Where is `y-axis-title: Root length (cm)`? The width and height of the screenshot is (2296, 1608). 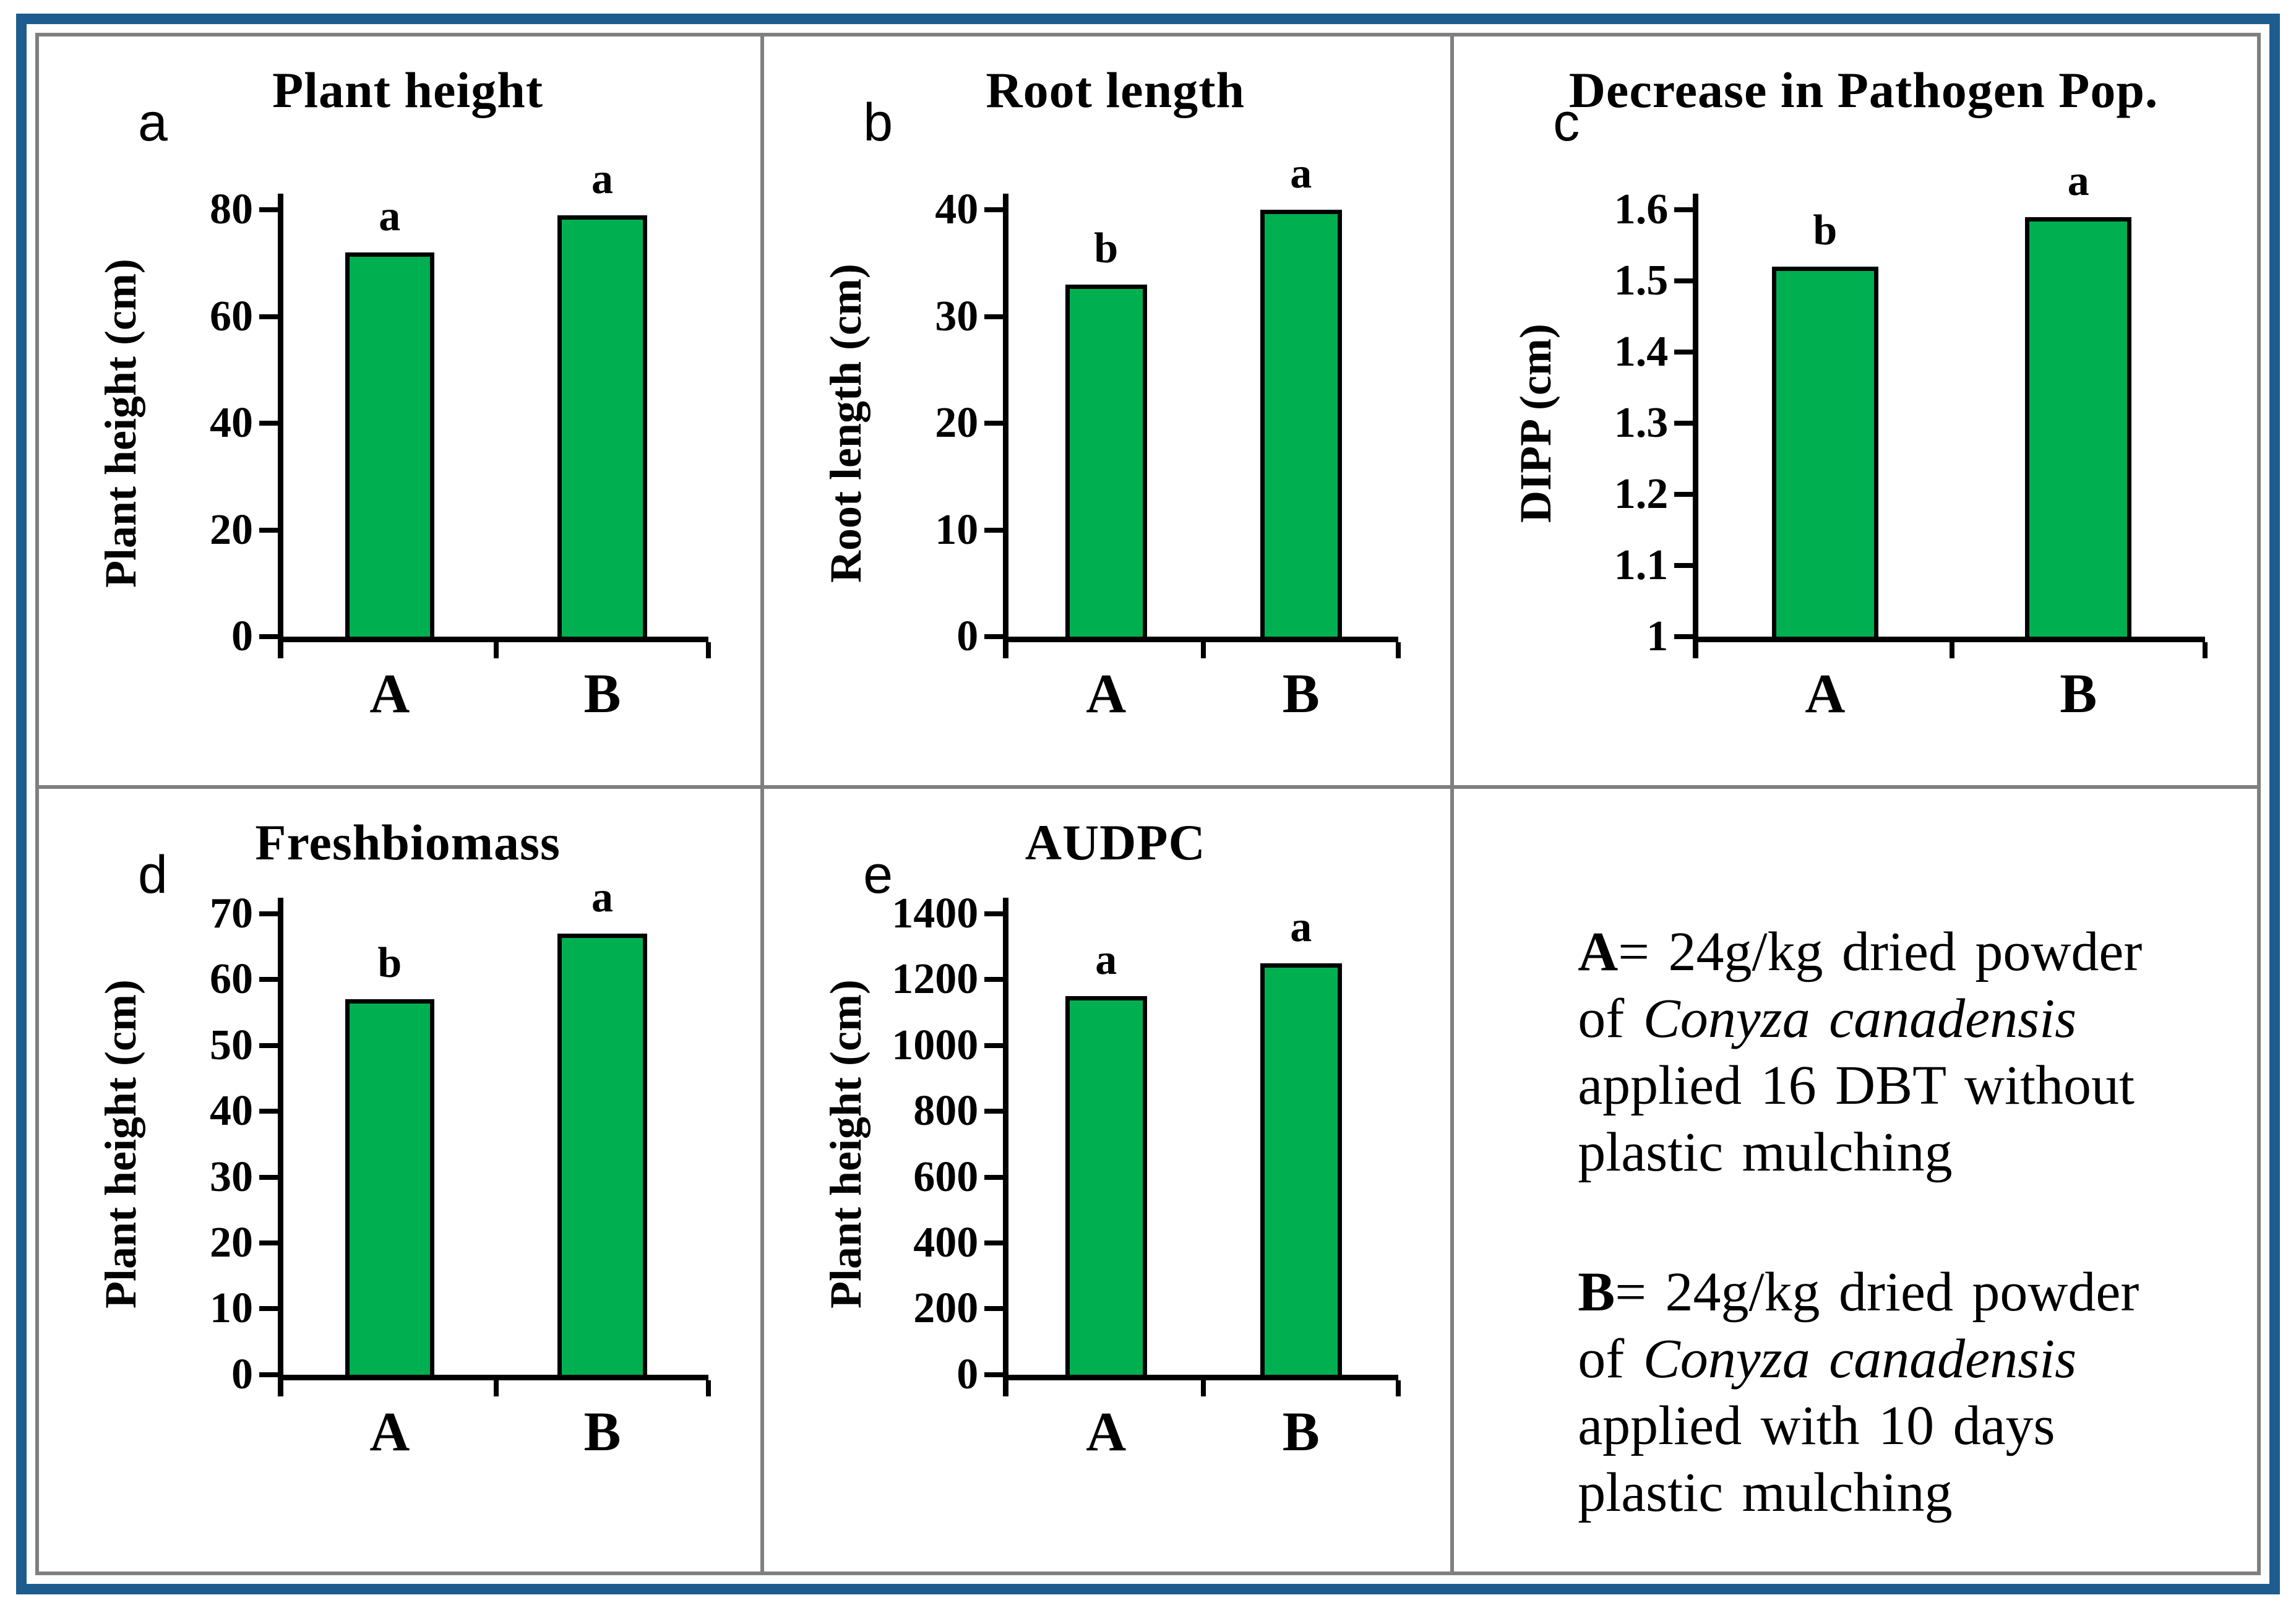 y-axis-title: Root length (cm) is located at coordinates (846, 423).